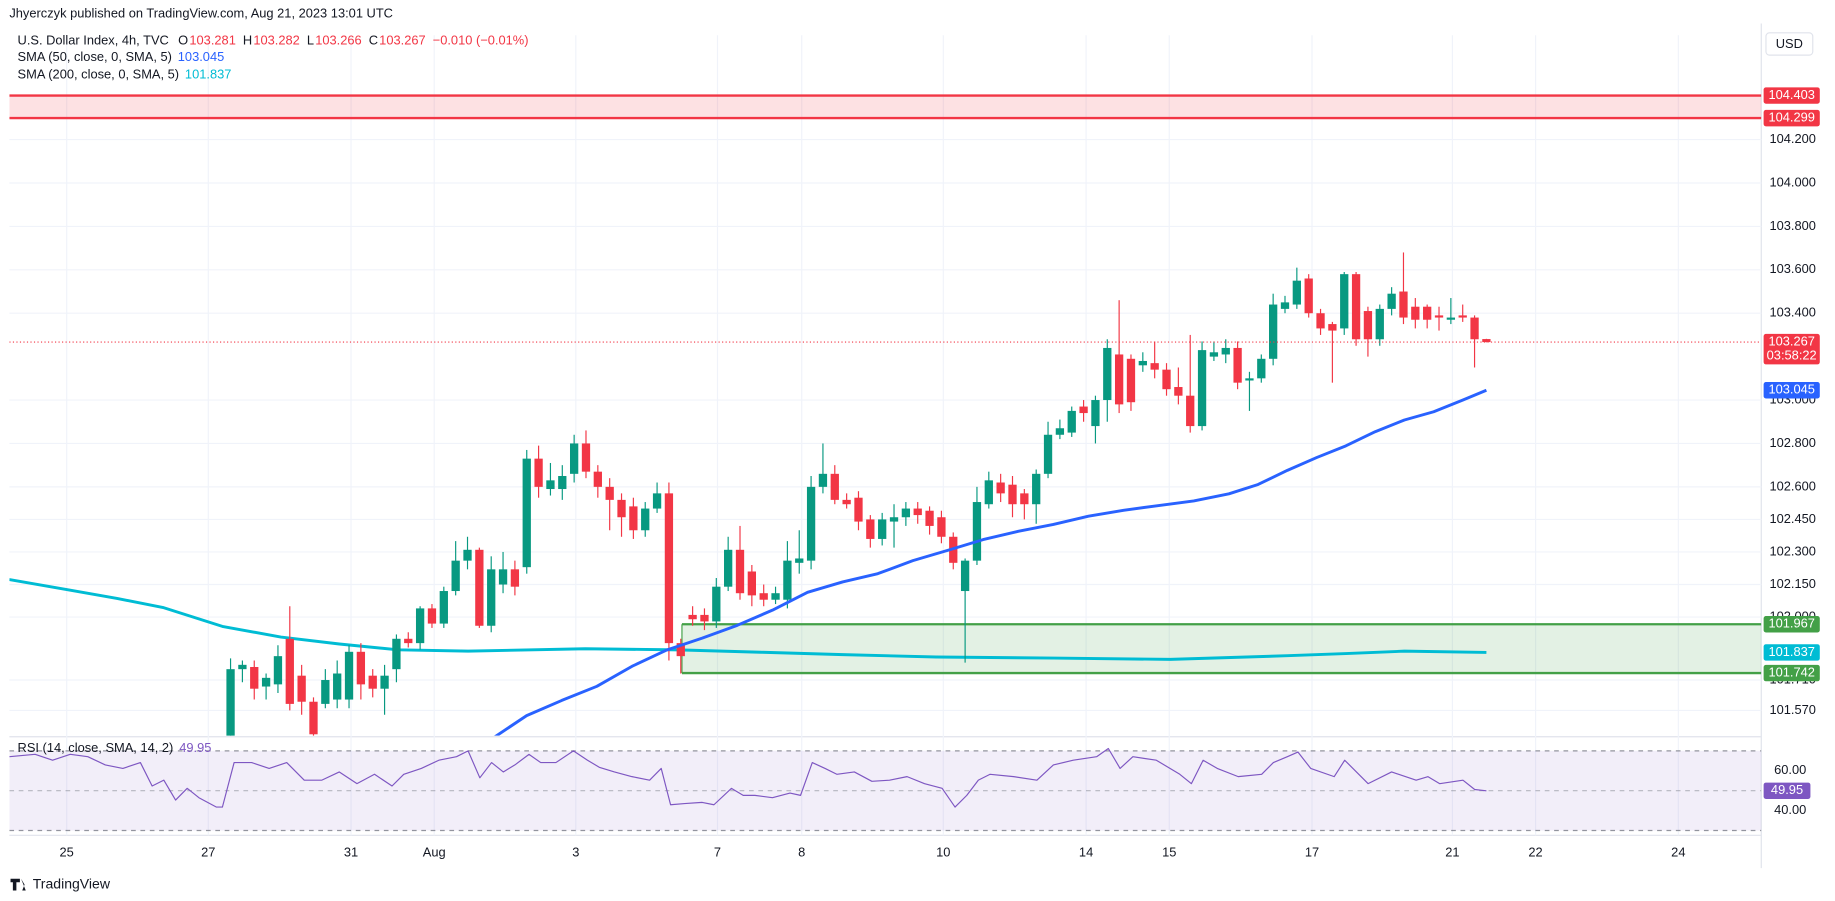 The width and height of the screenshot is (1835, 901). What do you see at coordinates (183, 39) in the screenshot?
I see `ohlc-label: O` at bounding box center [183, 39].